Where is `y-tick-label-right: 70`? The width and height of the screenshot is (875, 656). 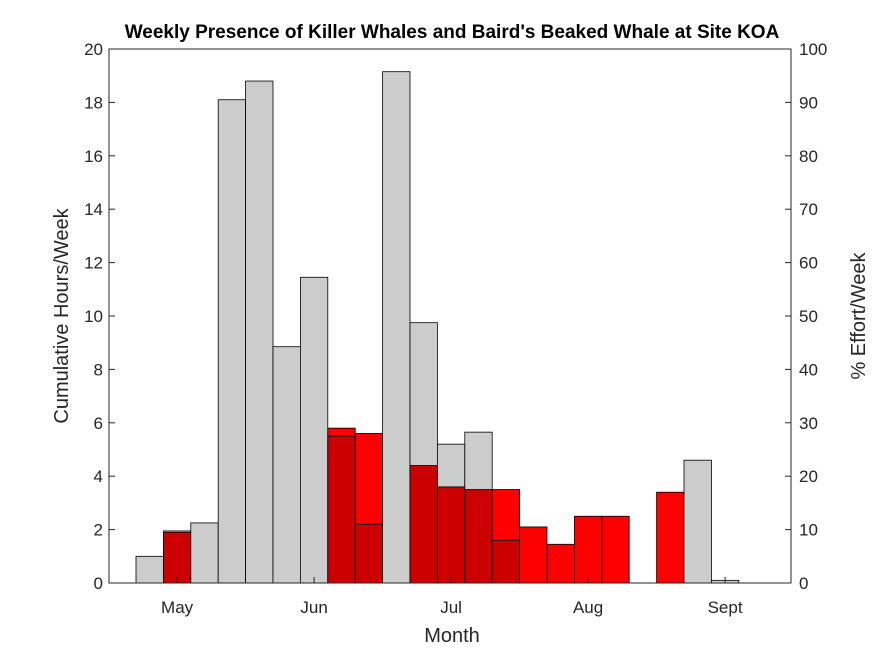 y-tick-label-right: 70 is located at coordinates (808, 209).